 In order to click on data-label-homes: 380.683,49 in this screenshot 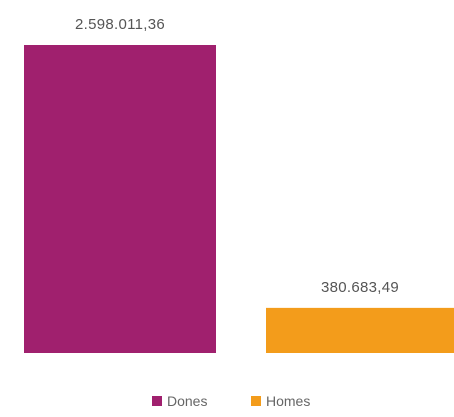, I will do `click(360, 287)`.